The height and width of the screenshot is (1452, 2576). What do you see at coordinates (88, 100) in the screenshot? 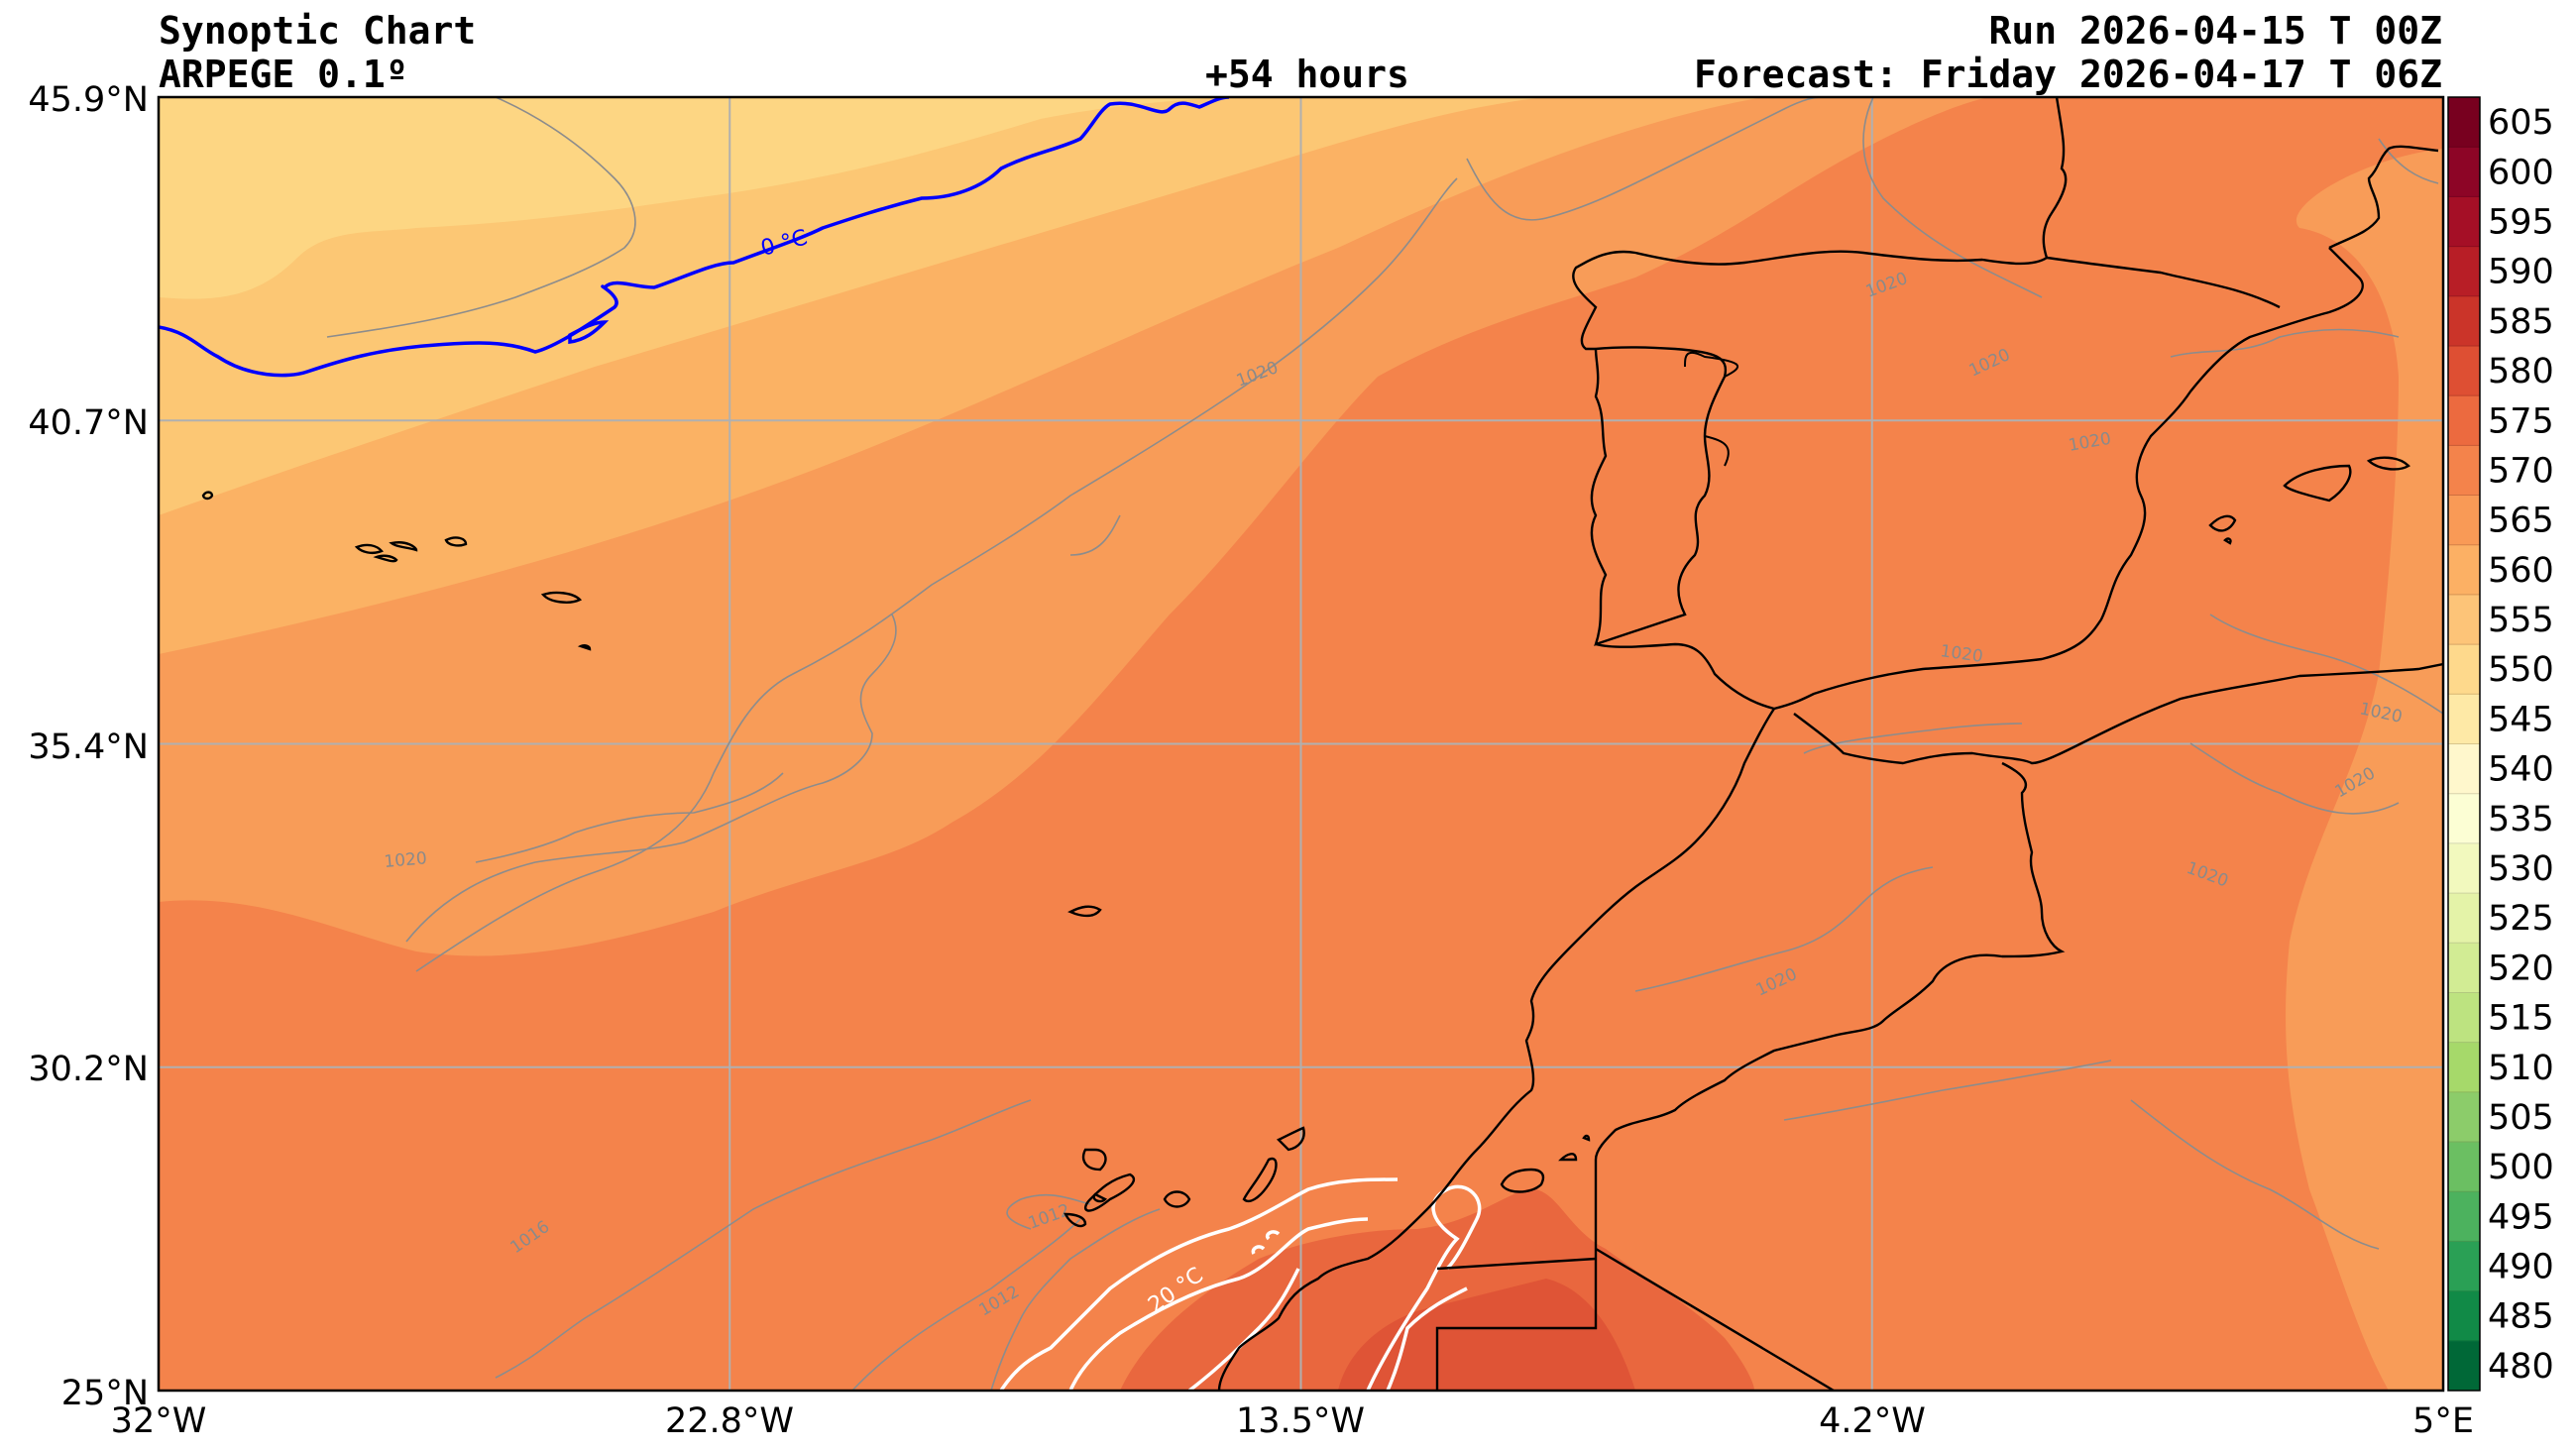
I see `lat-tick-label: 45.9°N` at bounding box center [88, 100].